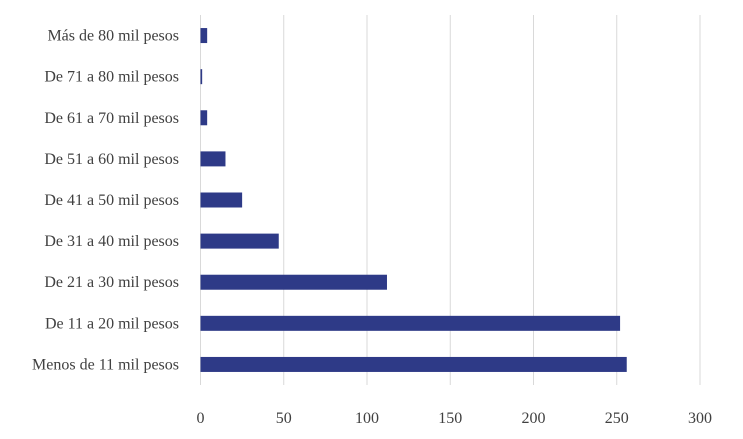  I want to click on x-tick-labels: 0 50 100 150 200 250 300, so click(455, 418).